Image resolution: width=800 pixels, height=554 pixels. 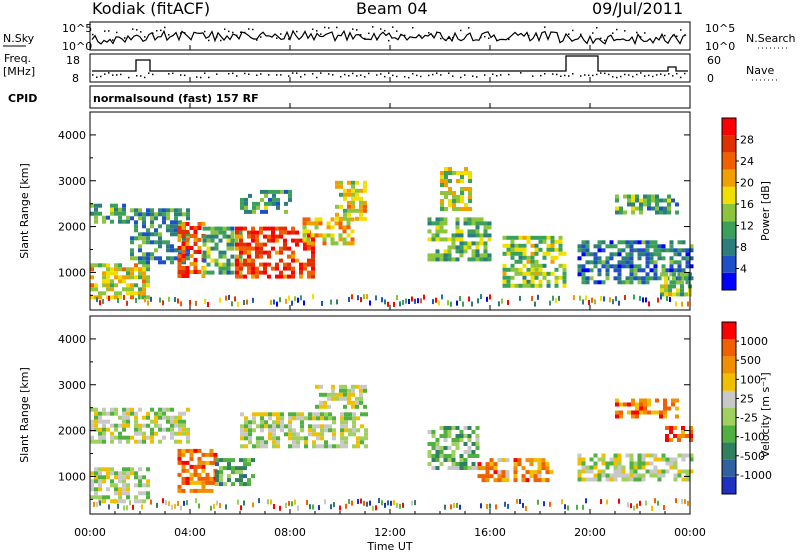 What do you see at coordinates (749, 418) in the screenshot?
I see `velocity-colorbar-tick-label: -25` at bounding box center [749, 418].